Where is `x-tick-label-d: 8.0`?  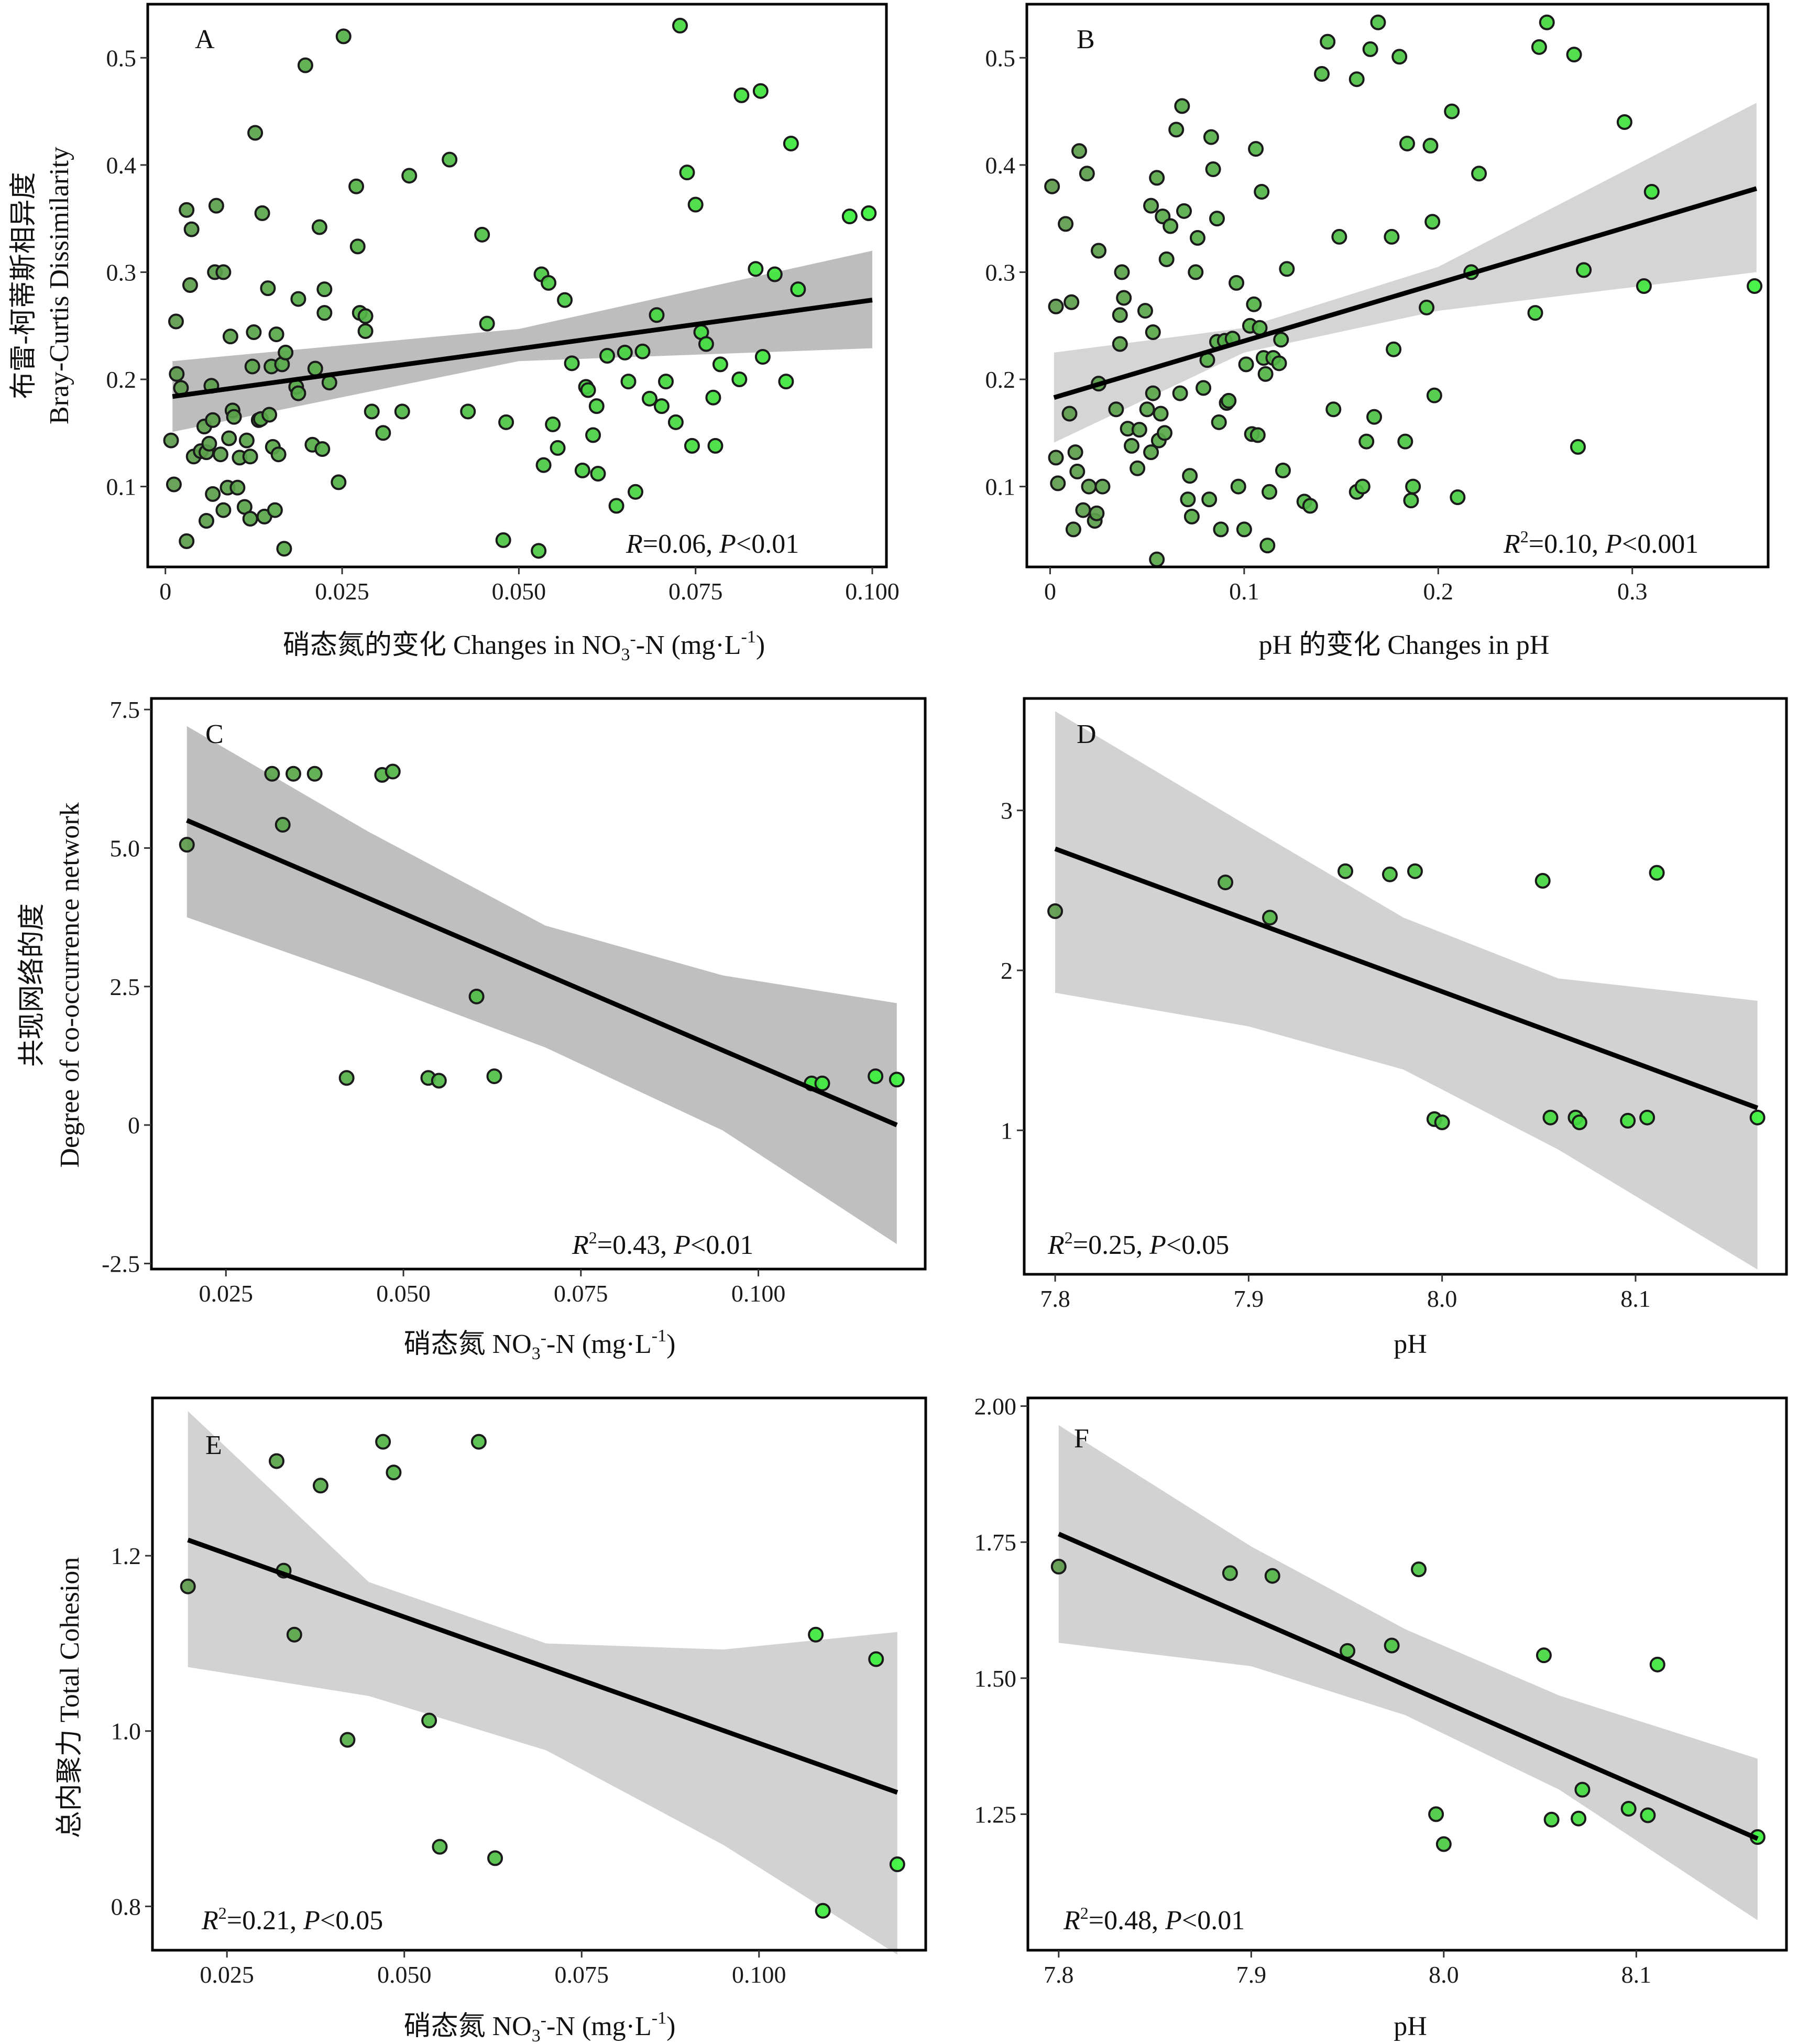
x-tick-label-d: 8.0 is located at coordinates (1442, 1298).